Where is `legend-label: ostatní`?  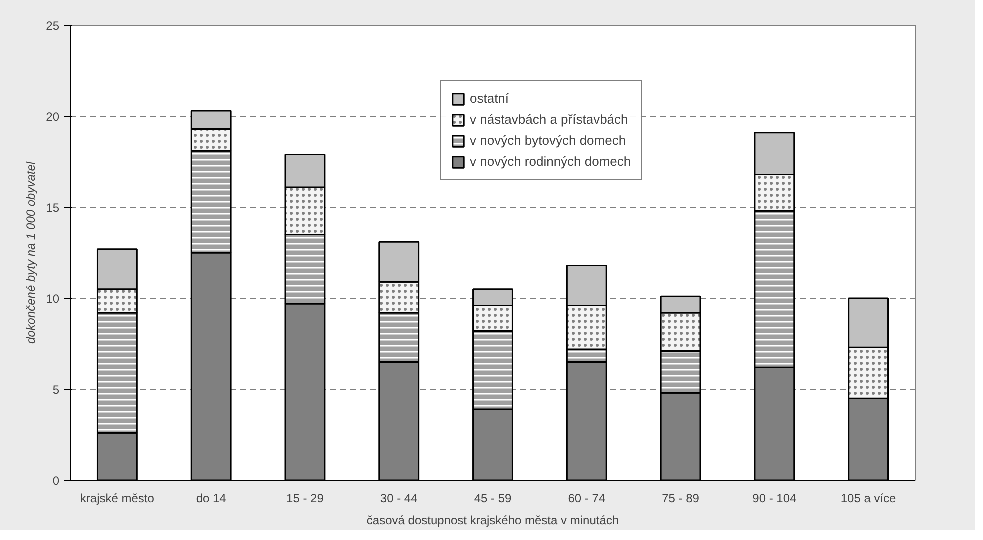 legend-label: ostatní is located at coordinates (490, 98).